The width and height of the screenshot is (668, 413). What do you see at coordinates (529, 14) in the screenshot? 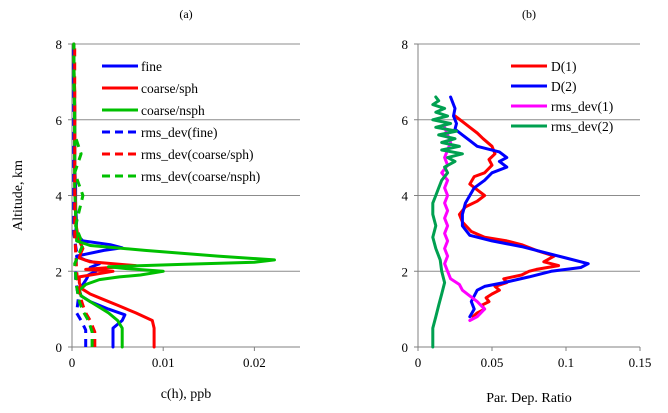
I see `panel-label: (b)` at bounding box center [529, 14].